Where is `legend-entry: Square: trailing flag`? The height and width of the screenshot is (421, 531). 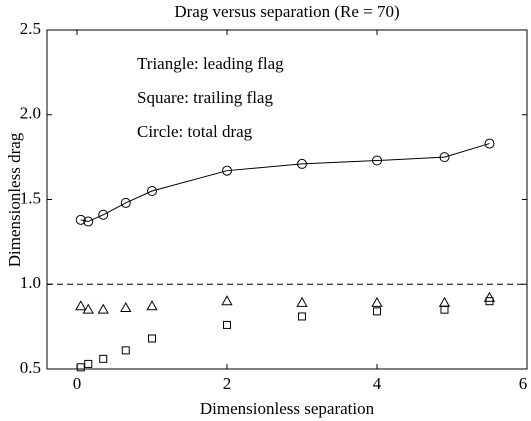
legend-entry: Square: trailing flag is located at coordinates (205, 97).